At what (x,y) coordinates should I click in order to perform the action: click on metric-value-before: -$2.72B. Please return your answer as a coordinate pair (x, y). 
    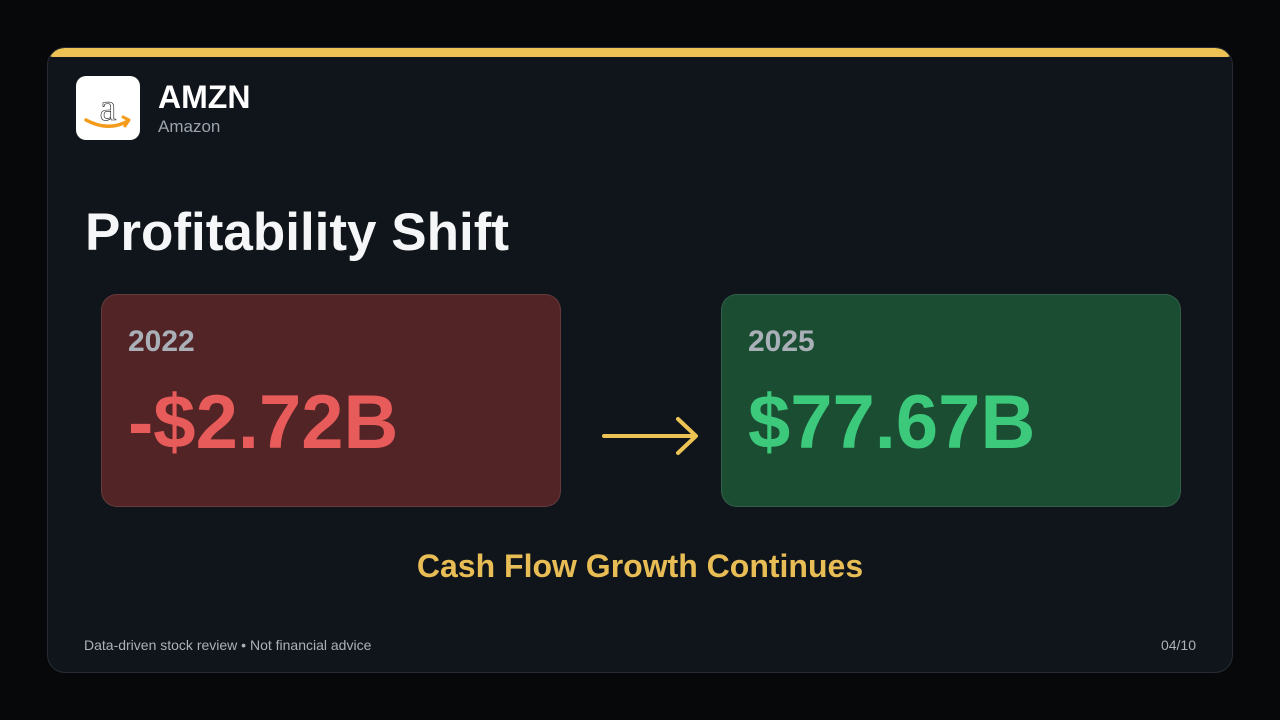
    Looking at the image, I should click on (263, 422).